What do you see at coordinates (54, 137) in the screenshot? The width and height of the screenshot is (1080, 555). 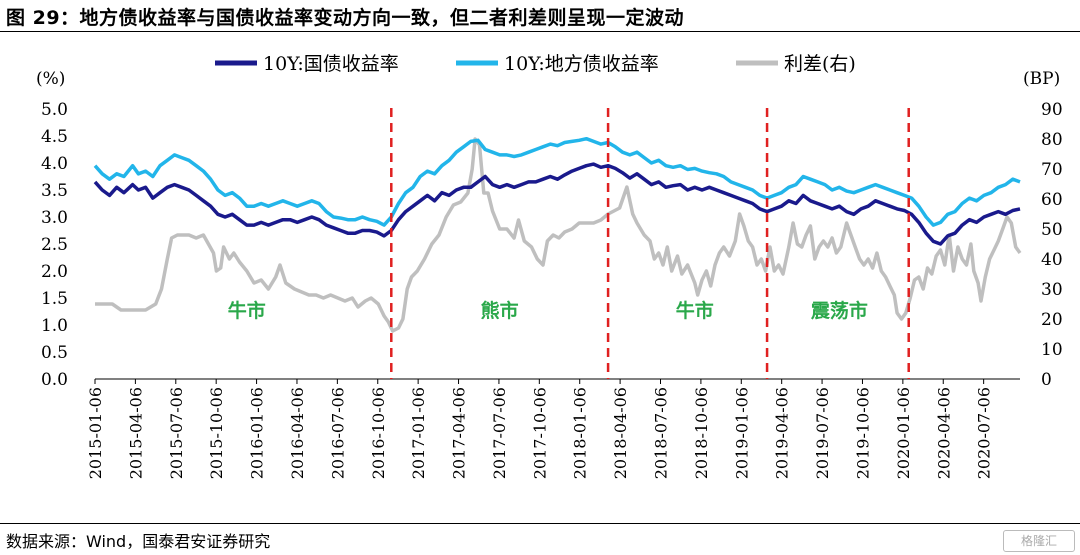 I see `y-left-tick-label: 4.5` at bounding box center [54, 137].